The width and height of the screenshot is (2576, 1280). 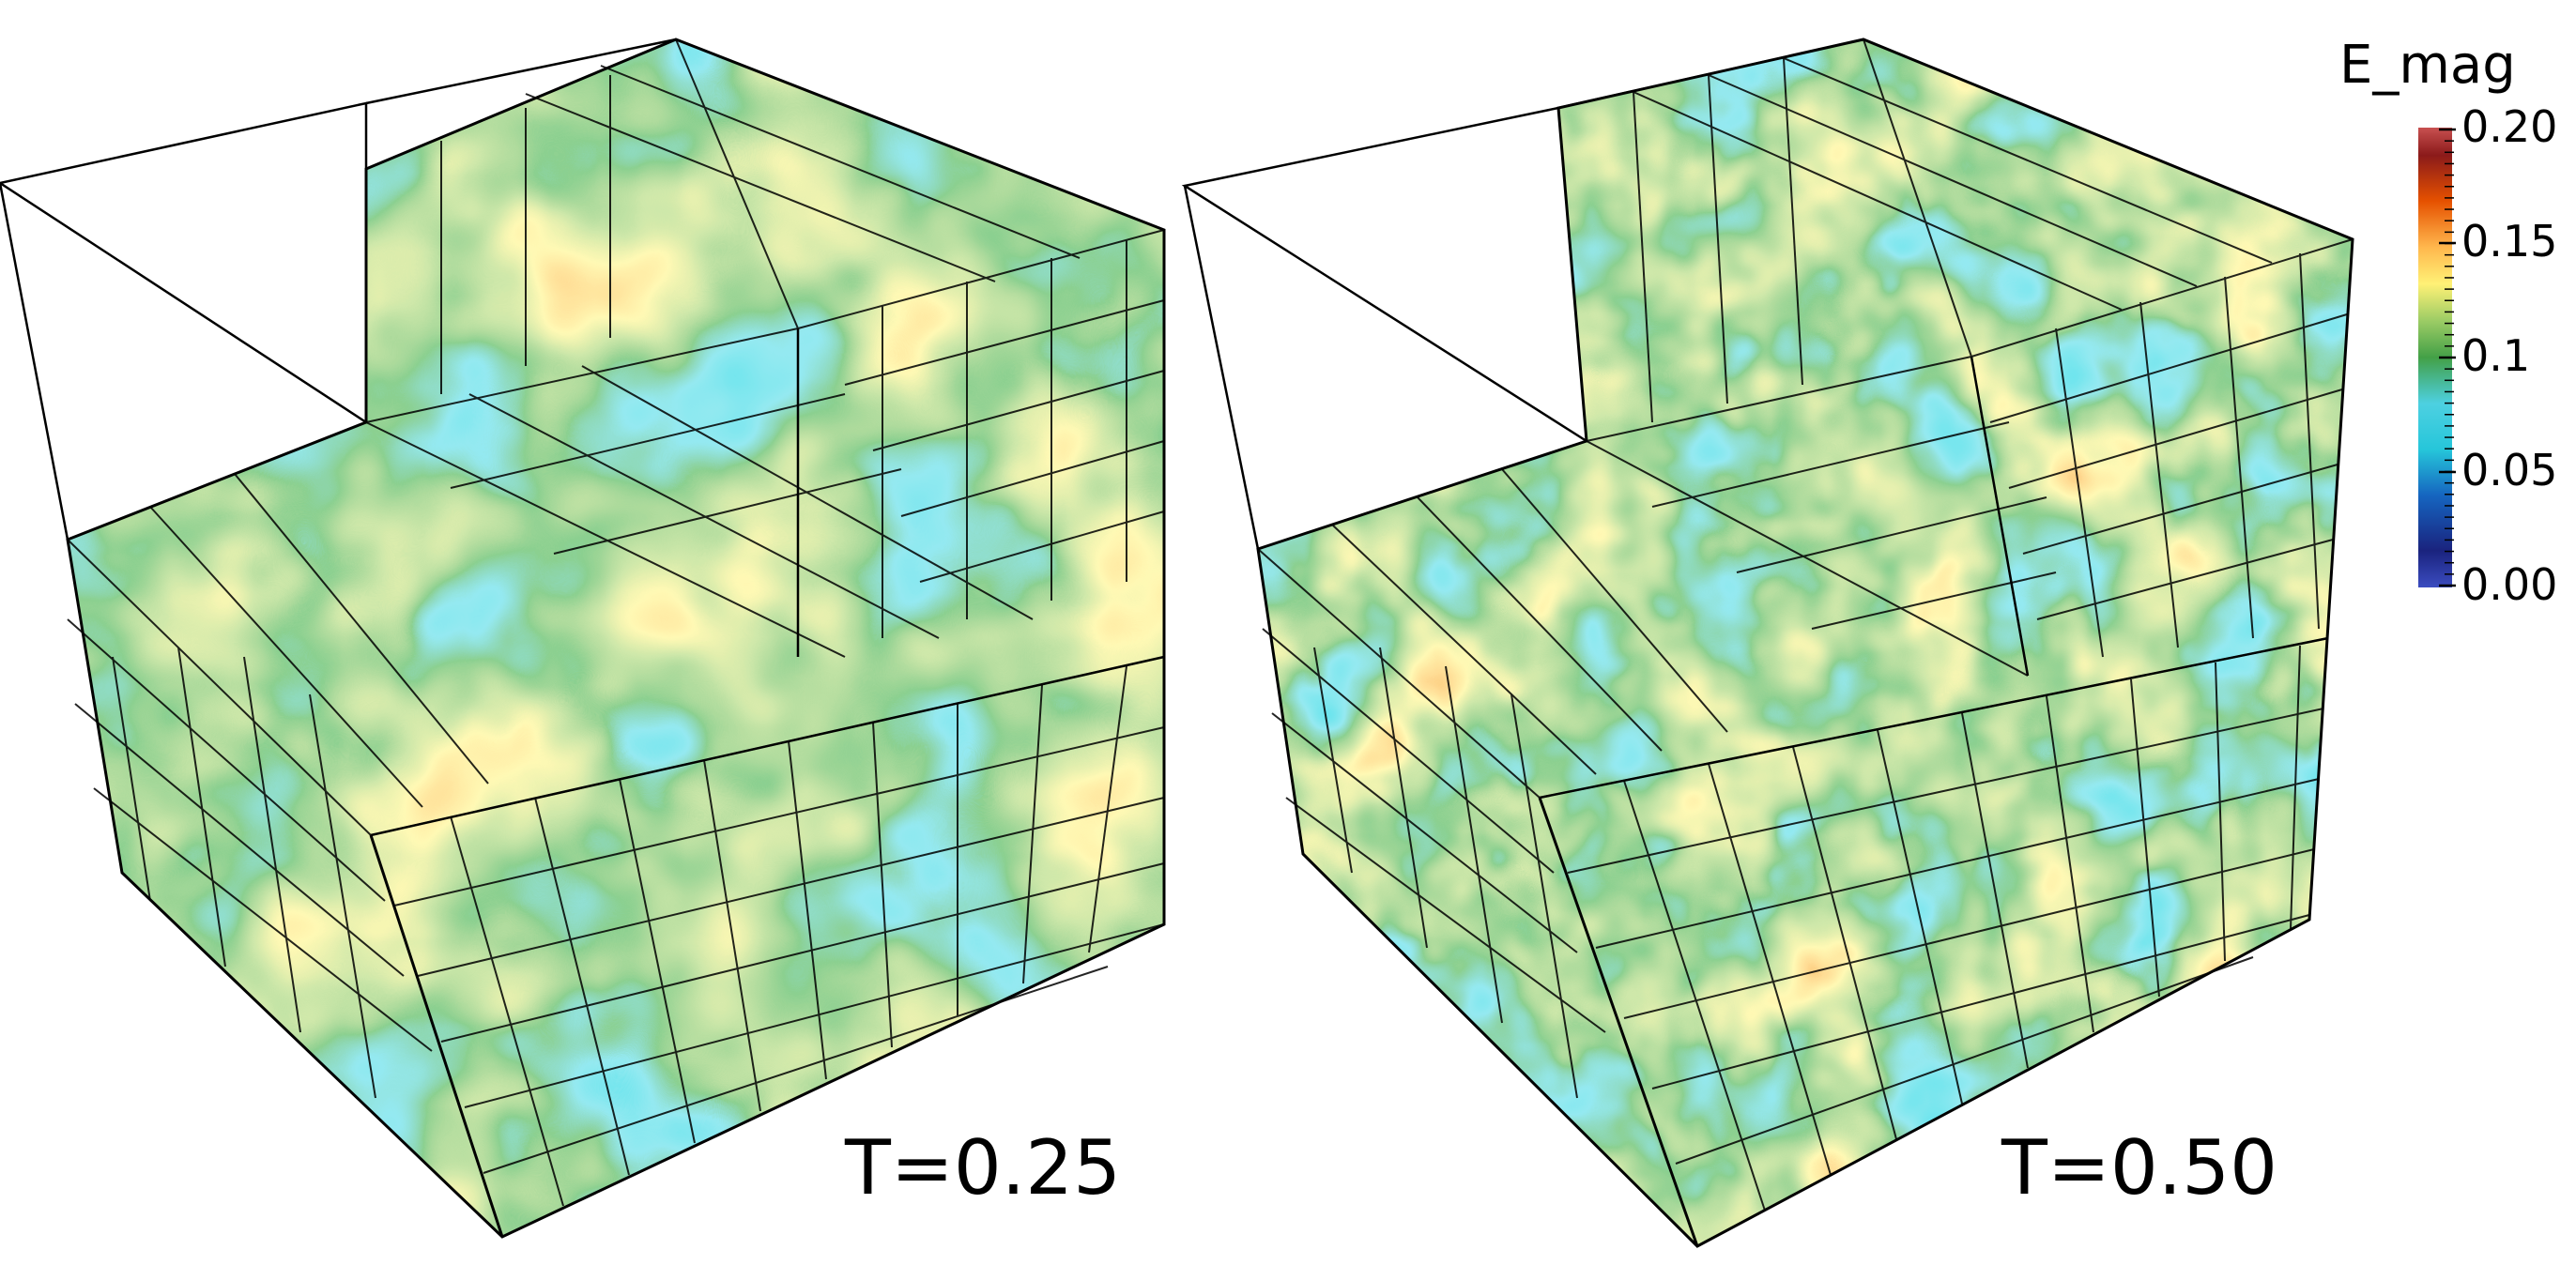 What do you see at coordinates (2140, 1167) in the screenshot?
I see `time-label-right: T=0.50` at bounding box center [2140, 1167].